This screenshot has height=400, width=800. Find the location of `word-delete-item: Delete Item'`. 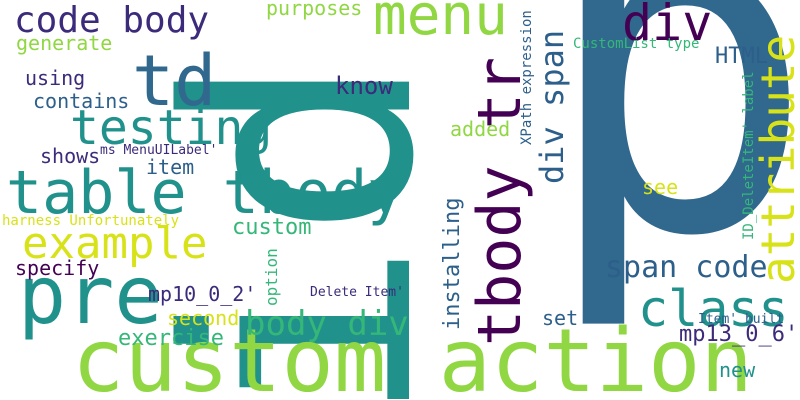

word-delete-item: Delete Item' is located at coordinates (357, 292).